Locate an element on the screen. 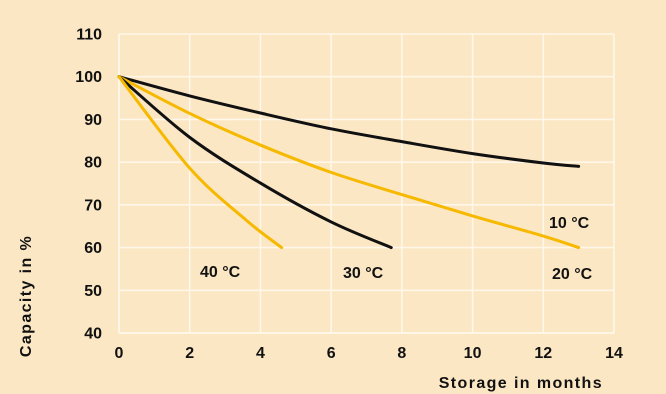  y-axis-title: Capacity in % is located at coordinates (26, 296).